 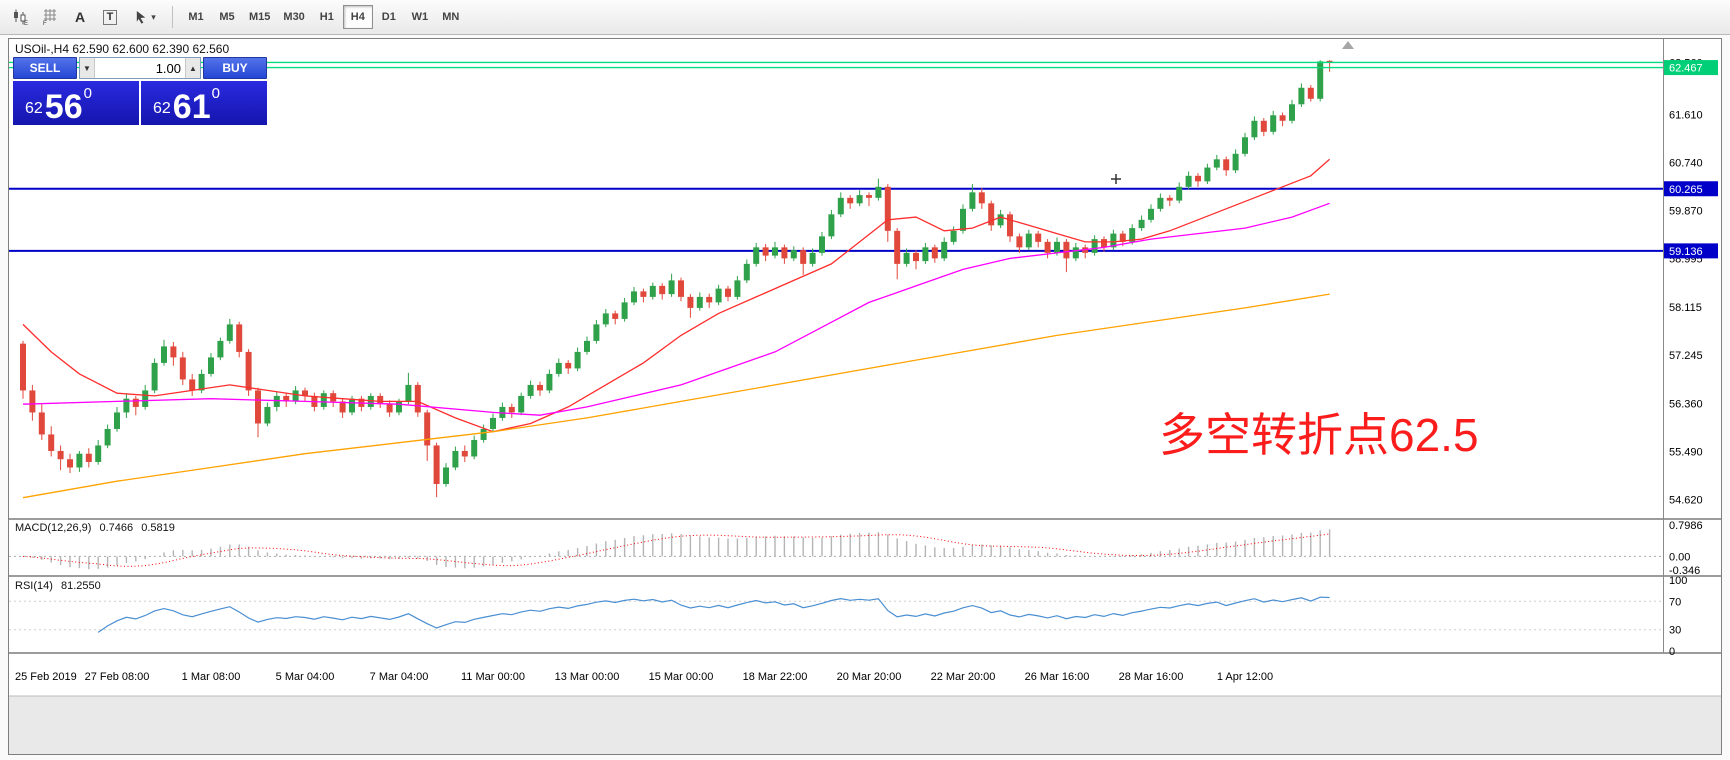 What do you see at coordinates (140, 68) in the screenshot?
I see `volume-input` at bounding box center [140, 68].